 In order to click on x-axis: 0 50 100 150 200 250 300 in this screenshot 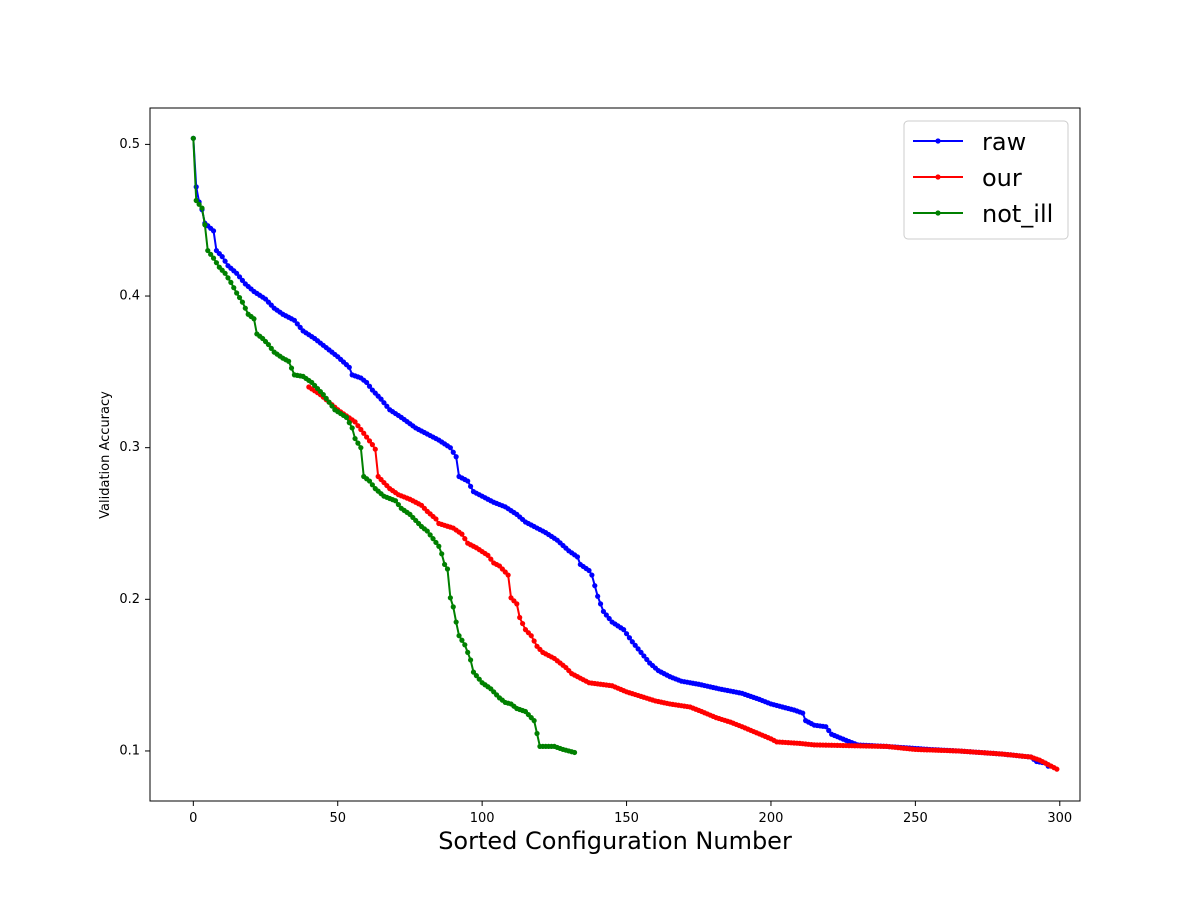, I will do `click(630, 813)`.